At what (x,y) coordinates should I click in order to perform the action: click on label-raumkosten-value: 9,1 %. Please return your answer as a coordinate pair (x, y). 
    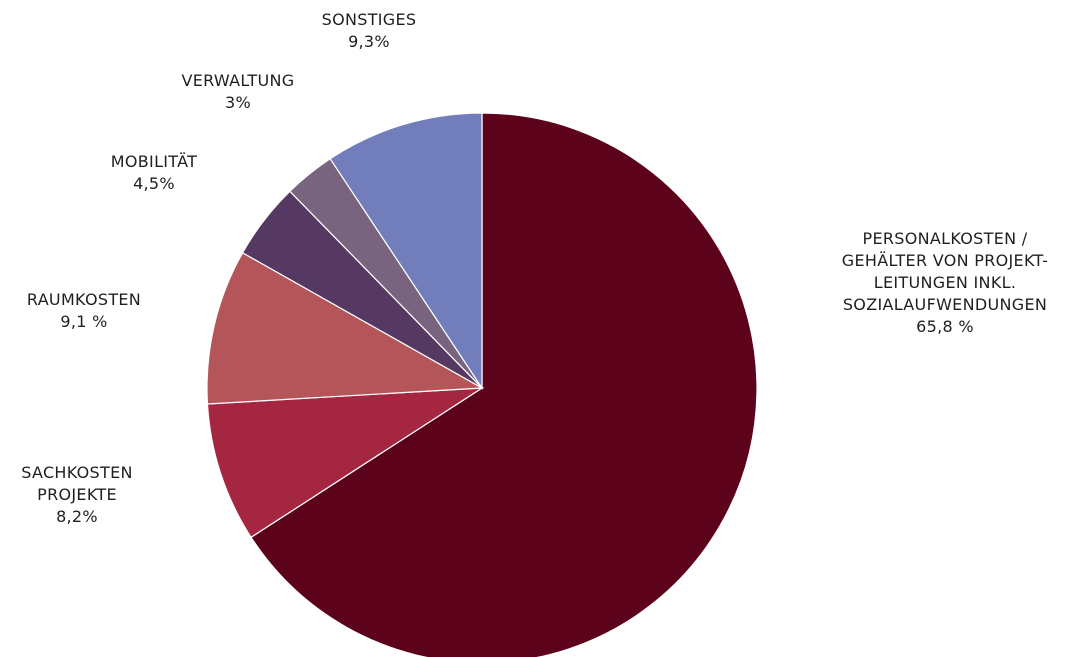
    Looking at the image, I should click on (84, 321).